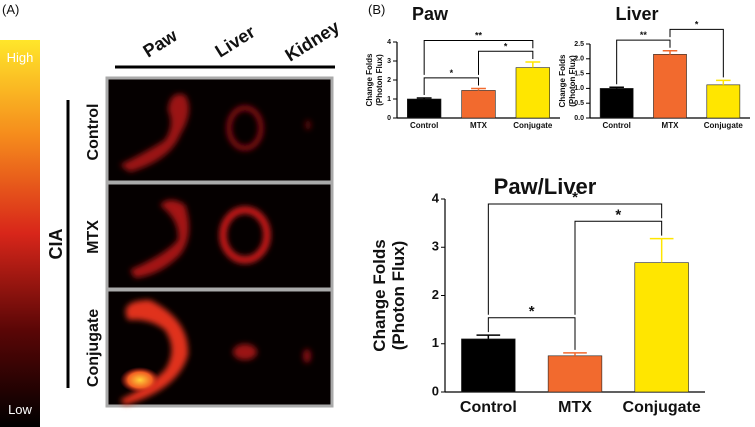  What do you see at coordinates (56, 244) in the screenshot?
I see `group-label: CIA` at bounding box center [56, 244].